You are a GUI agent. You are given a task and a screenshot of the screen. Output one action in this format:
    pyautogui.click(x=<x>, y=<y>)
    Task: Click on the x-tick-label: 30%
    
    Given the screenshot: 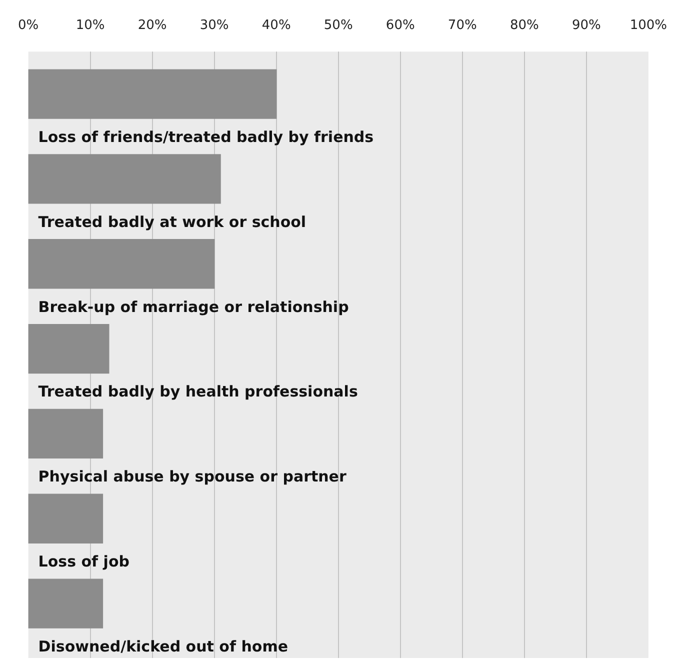 What is the action you would take?
    pyautogui.click(x=214, y=26)
    